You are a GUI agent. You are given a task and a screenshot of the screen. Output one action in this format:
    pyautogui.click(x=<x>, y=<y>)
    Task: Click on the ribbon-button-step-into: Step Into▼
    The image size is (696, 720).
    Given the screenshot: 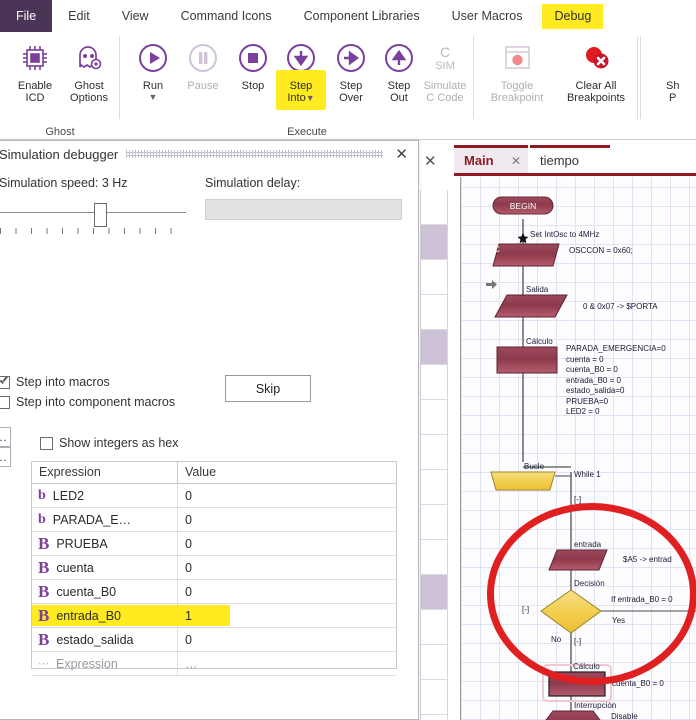 What is the action you would take?
    pyautogui.click(x=301, y=73)
    